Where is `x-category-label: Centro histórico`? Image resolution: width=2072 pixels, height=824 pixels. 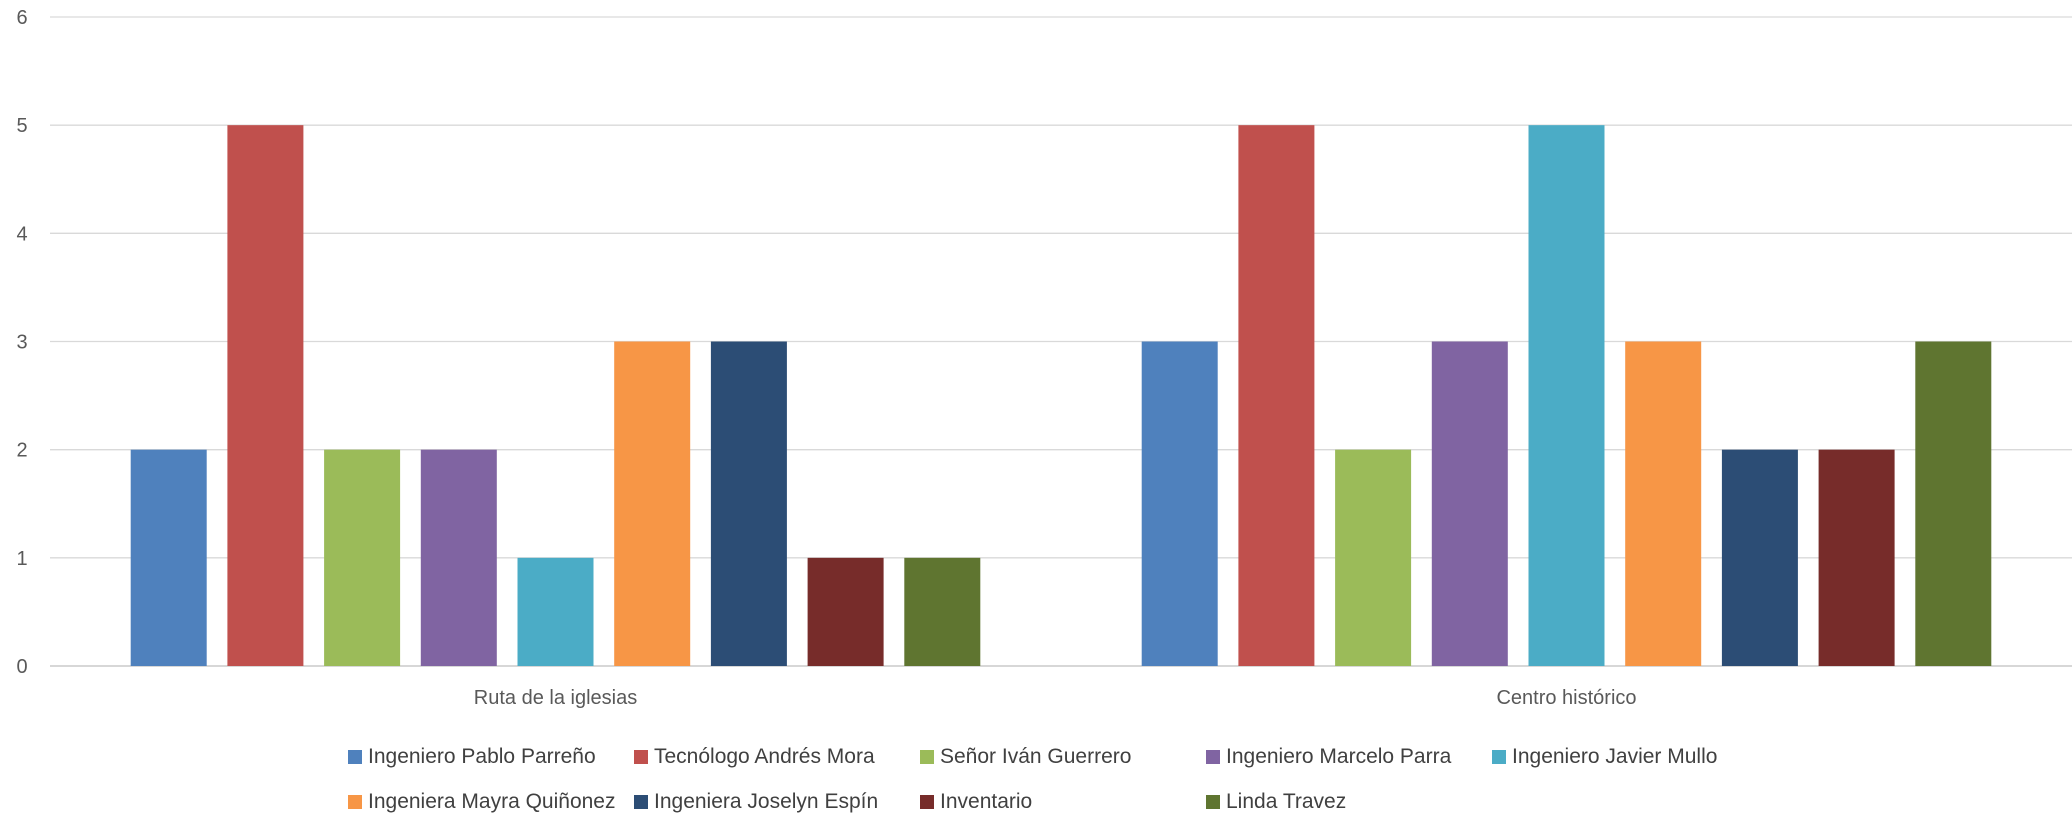 x-category-label: Centro histórico is located at coordinates (1566, 698).